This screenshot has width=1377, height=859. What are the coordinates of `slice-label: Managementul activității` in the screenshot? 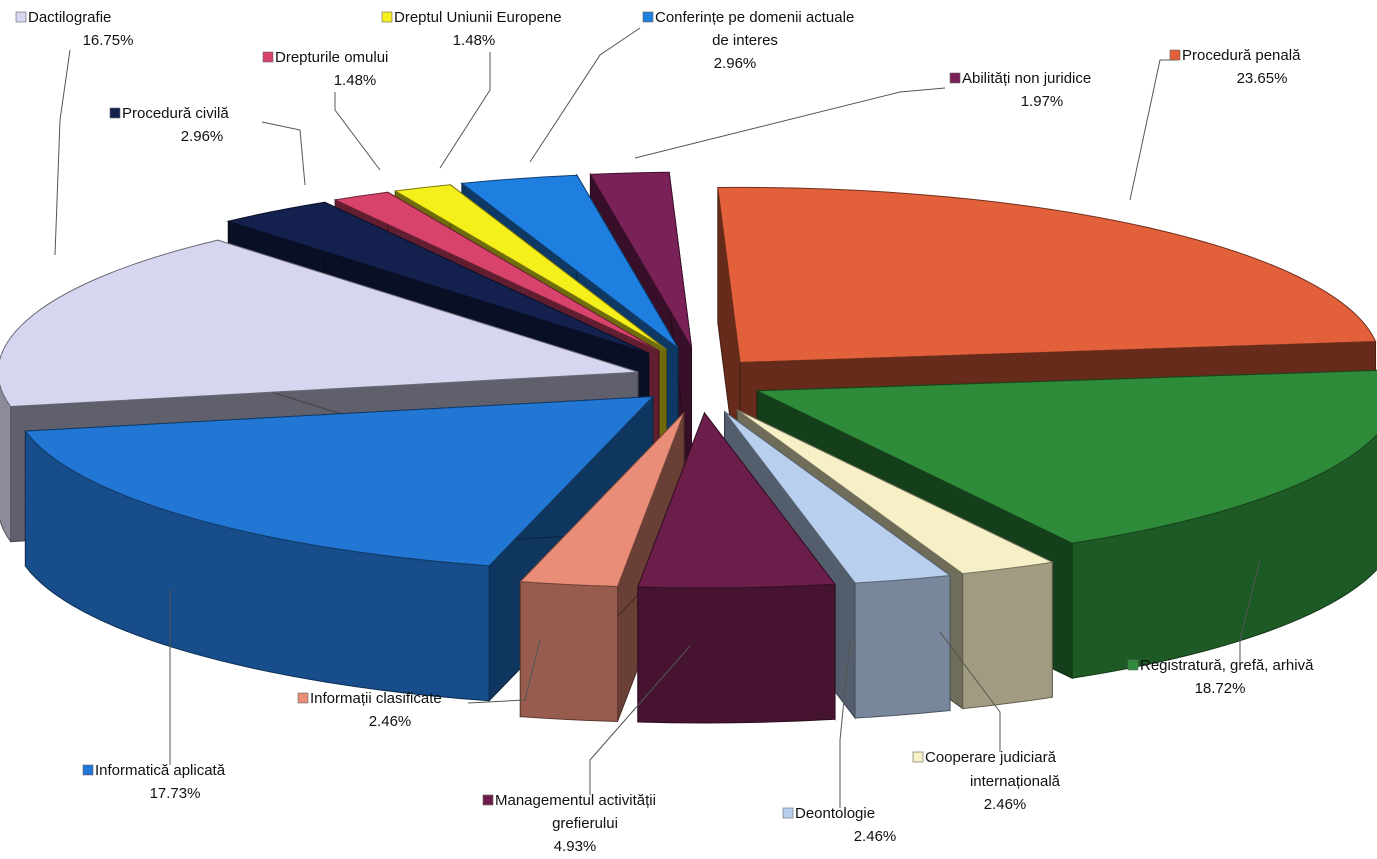 It's located at (575, 800).